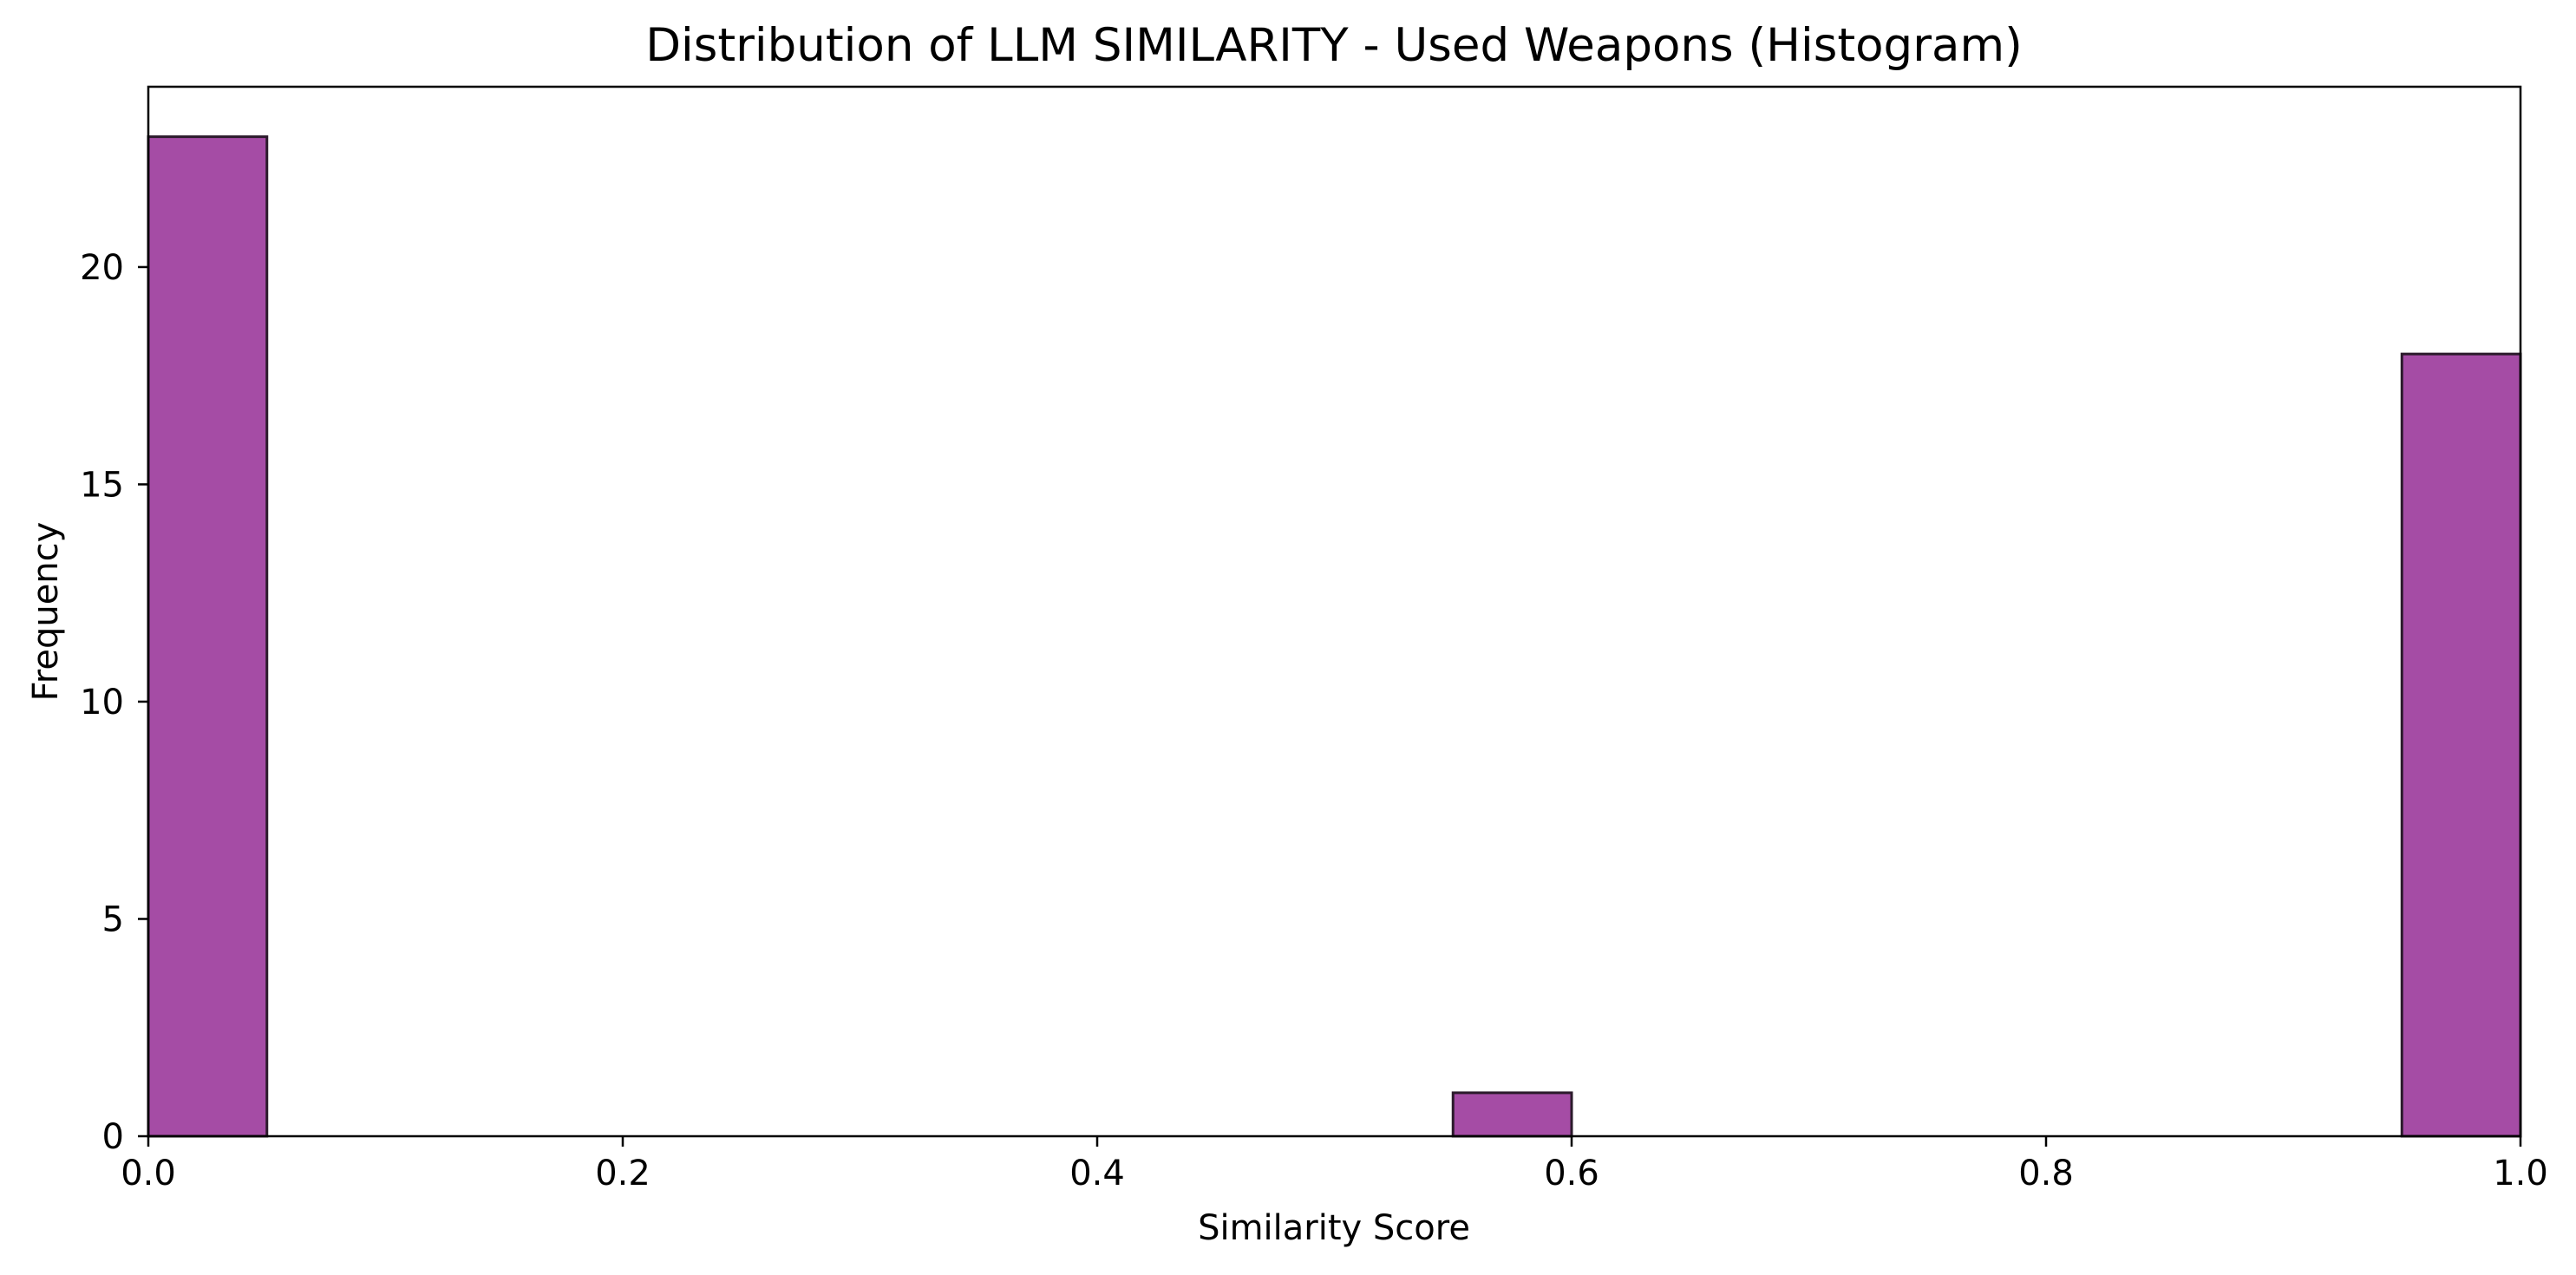 The height and width of the screenshot is (1275, 2576). Describe the element at coordinates (102, 702) in the screenshot. I see `y-tick-label: 10` at that location.